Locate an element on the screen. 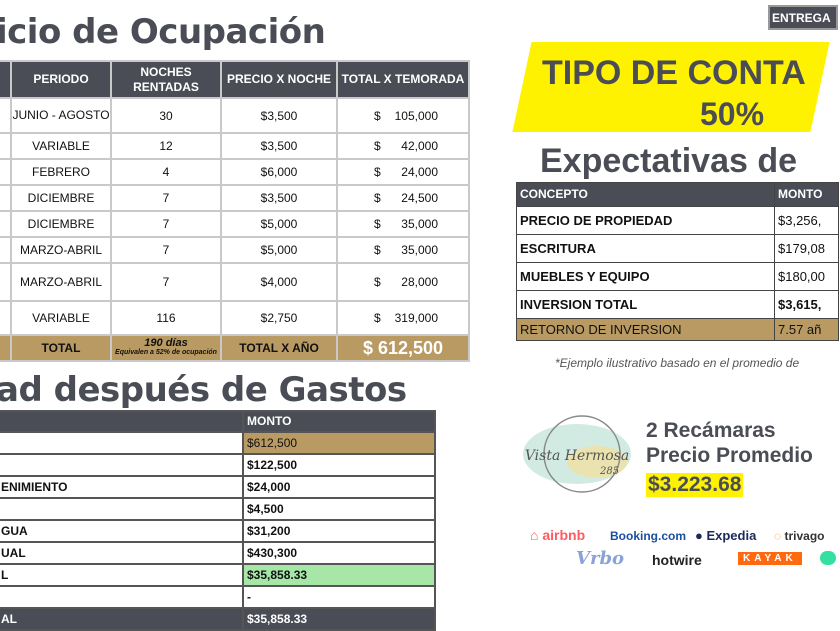  expedia-text: Expedia is located at coordinates (731, 535).